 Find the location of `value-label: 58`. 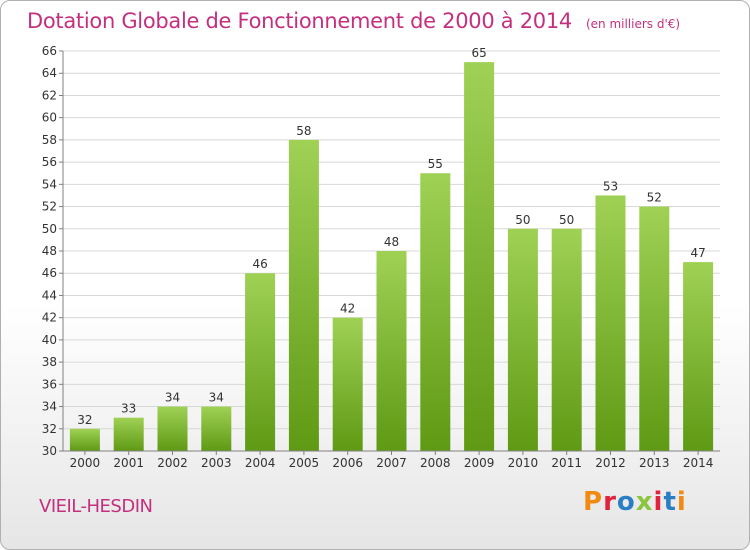

value-label: 58 is located at coordinates (303, 131).